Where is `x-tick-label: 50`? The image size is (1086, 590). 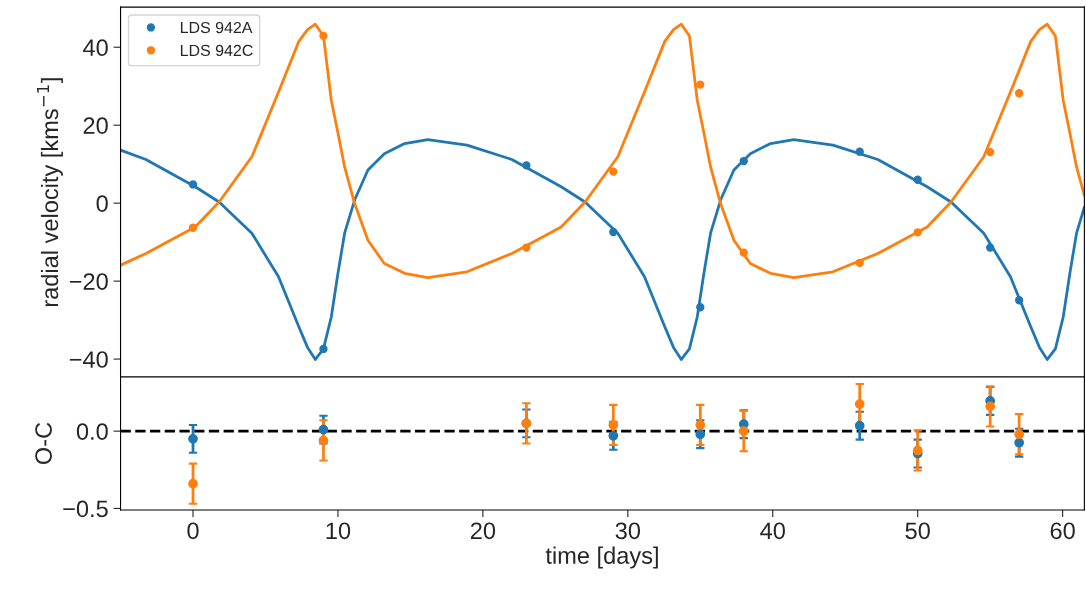
x-tick-label: 50 is located at coordinates (917, 531).